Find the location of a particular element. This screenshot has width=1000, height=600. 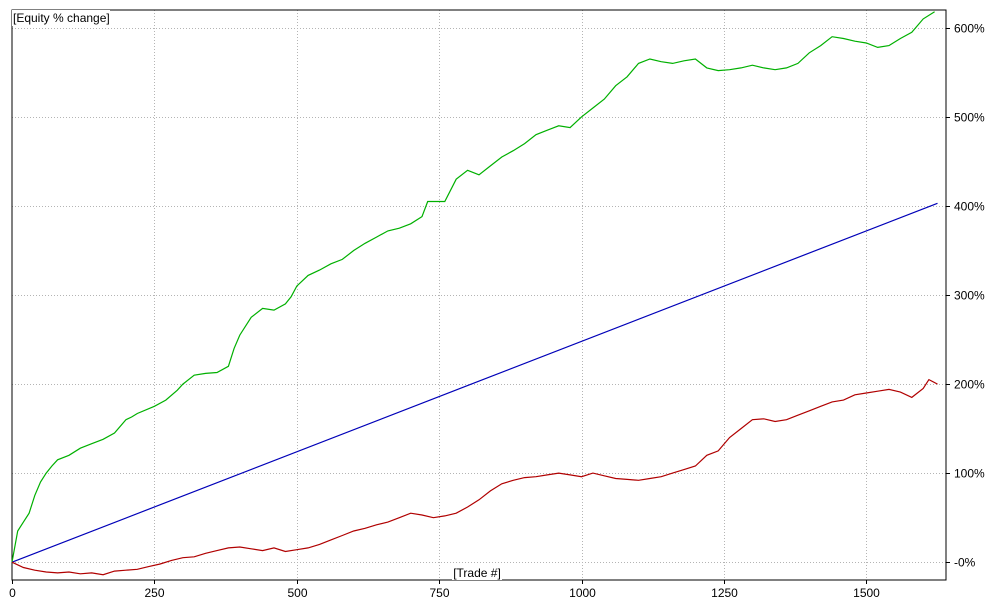

xlabel-box: [Trade #] is located at coordinates (477, 572).